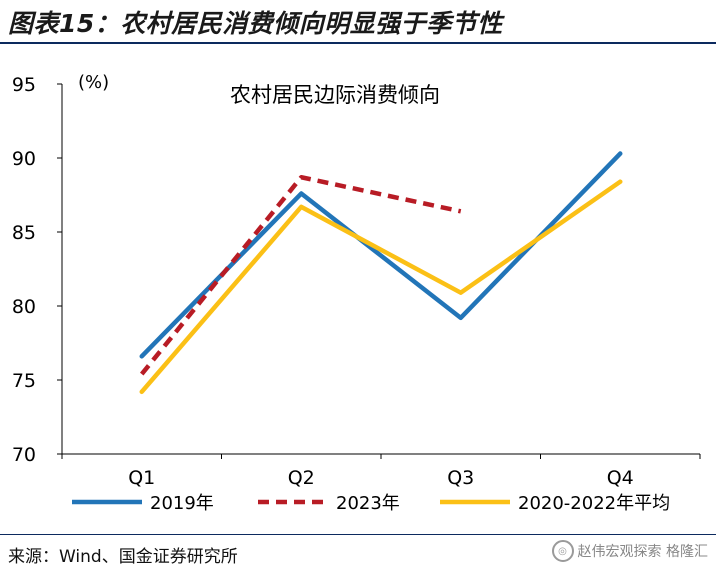 The height and width of the screenshot is (570, 716). What do you see at coordinates (24, 455) in the screenshot?
I see `y-tick-label: 70` at bounding box center [24, 455].